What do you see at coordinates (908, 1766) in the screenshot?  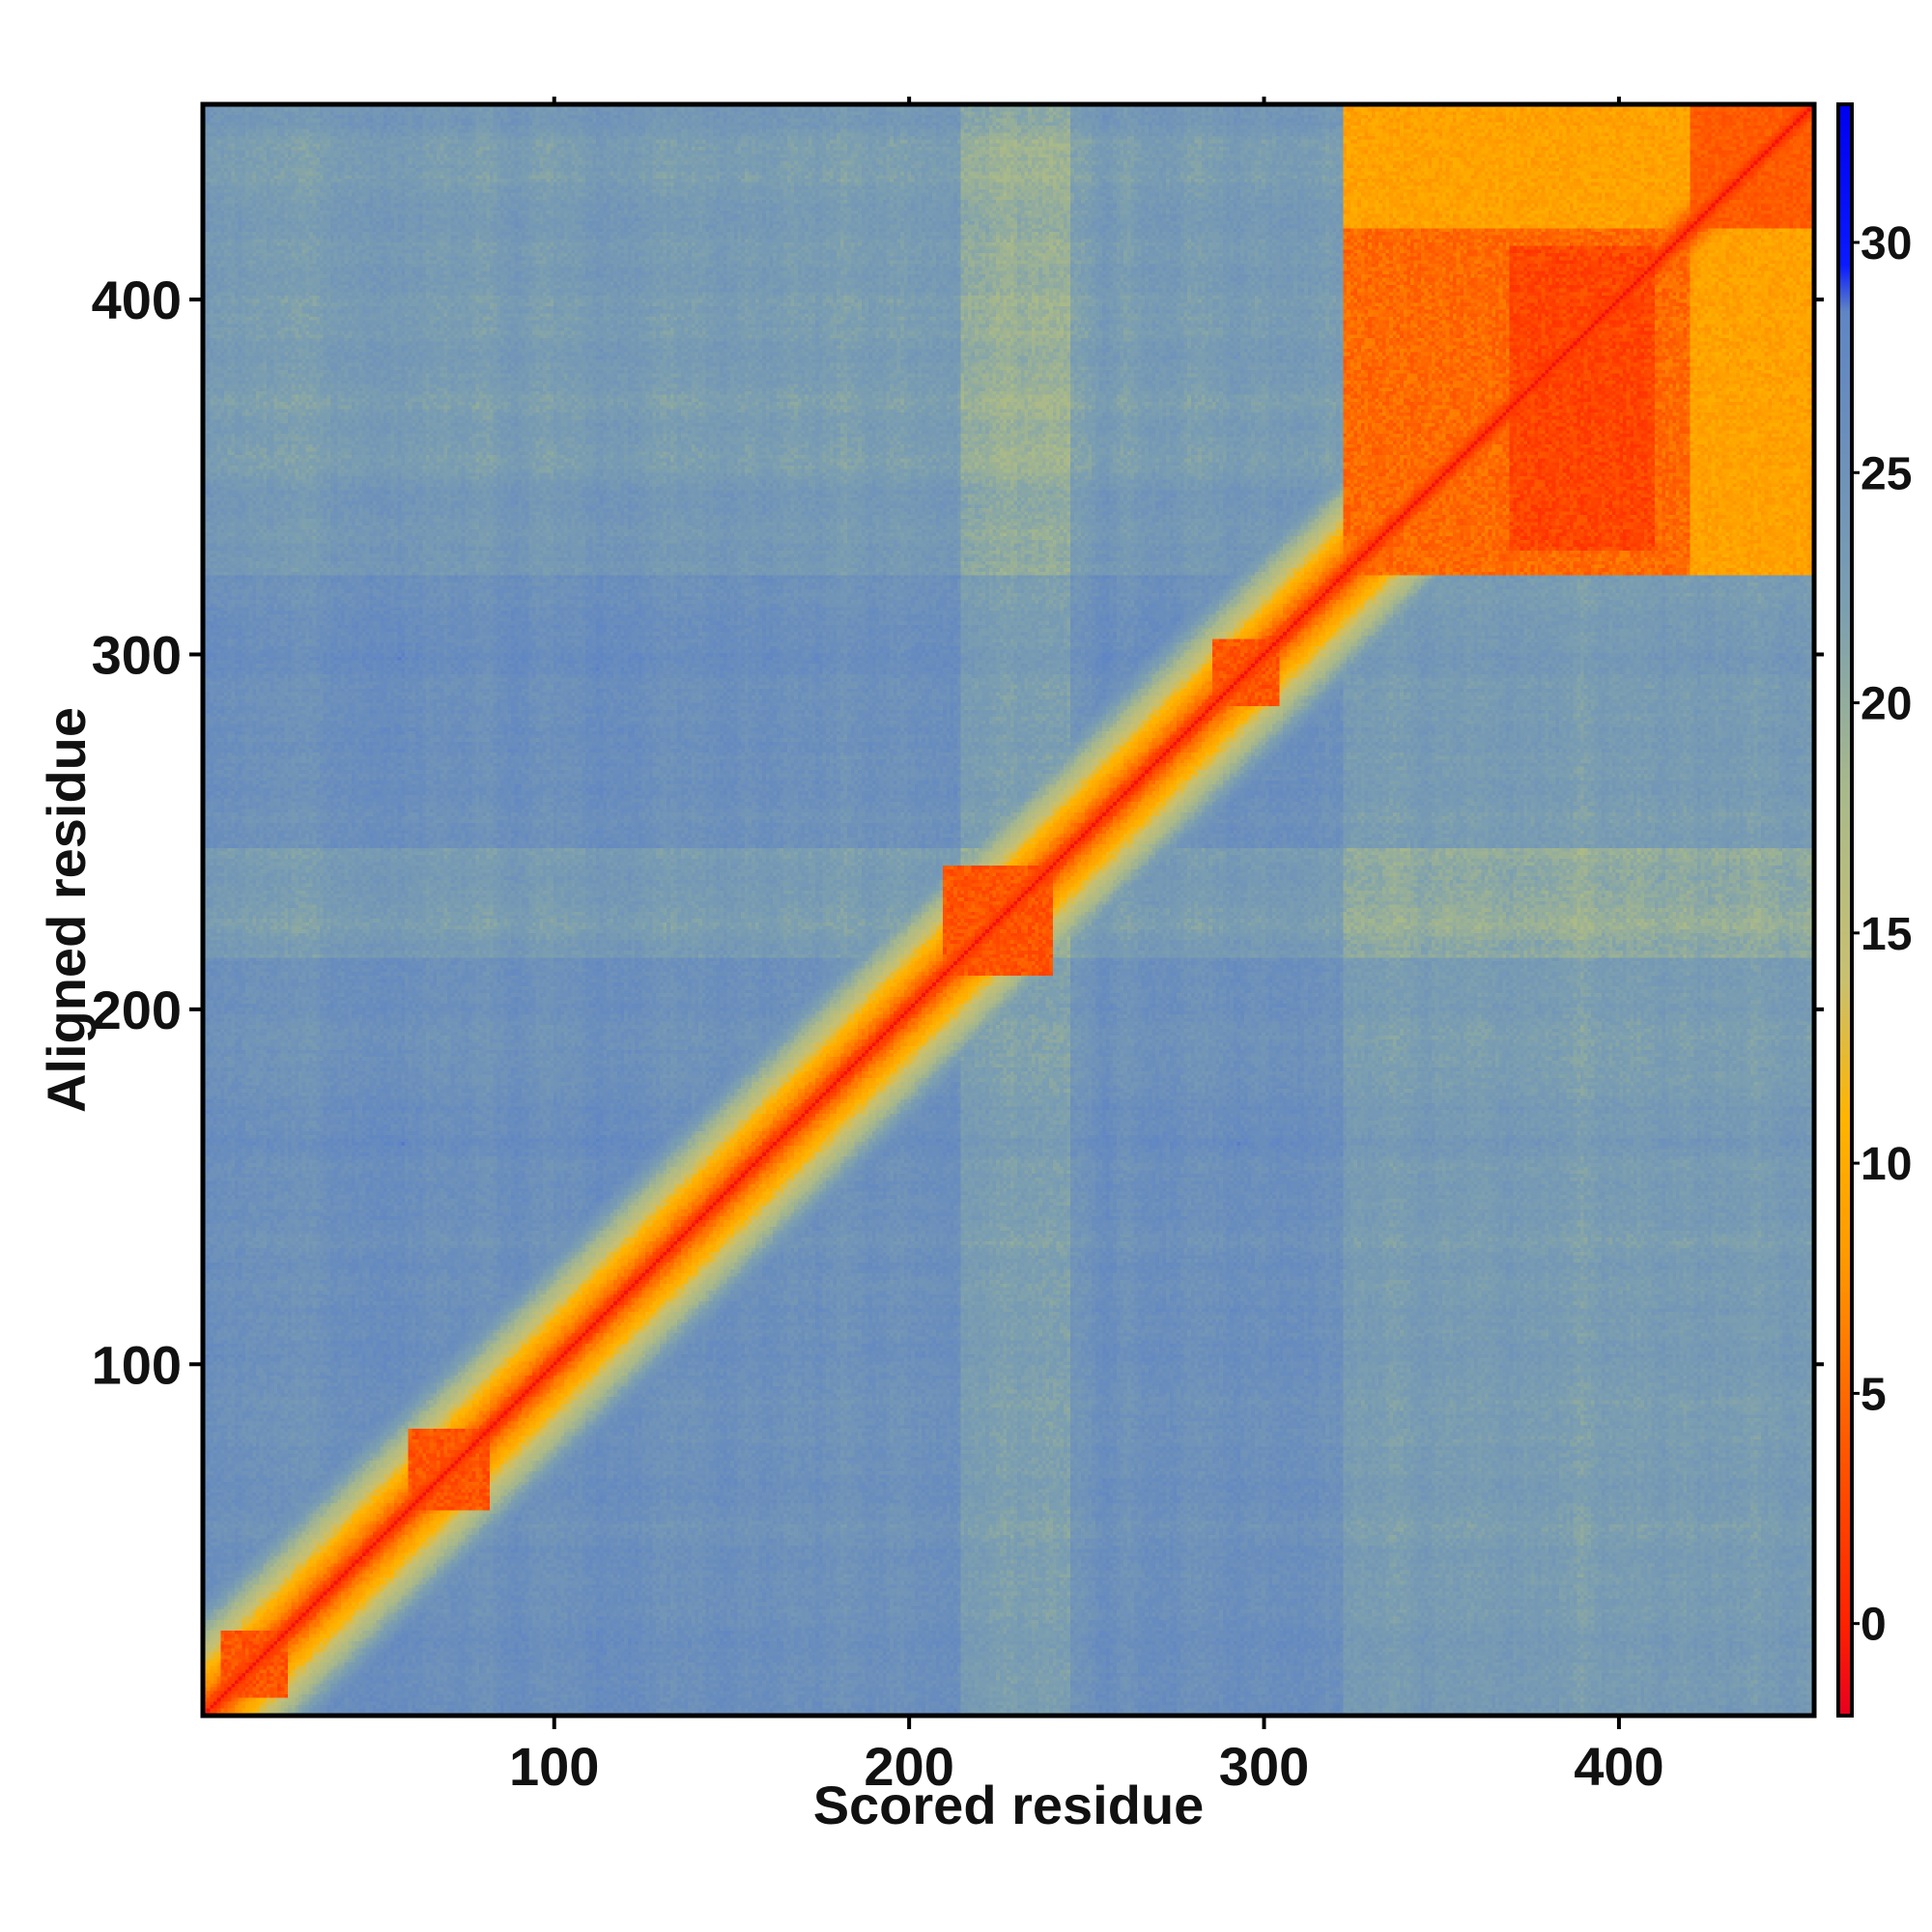 I see `x-tick-label: 200` at bounding box center [908, 1766].